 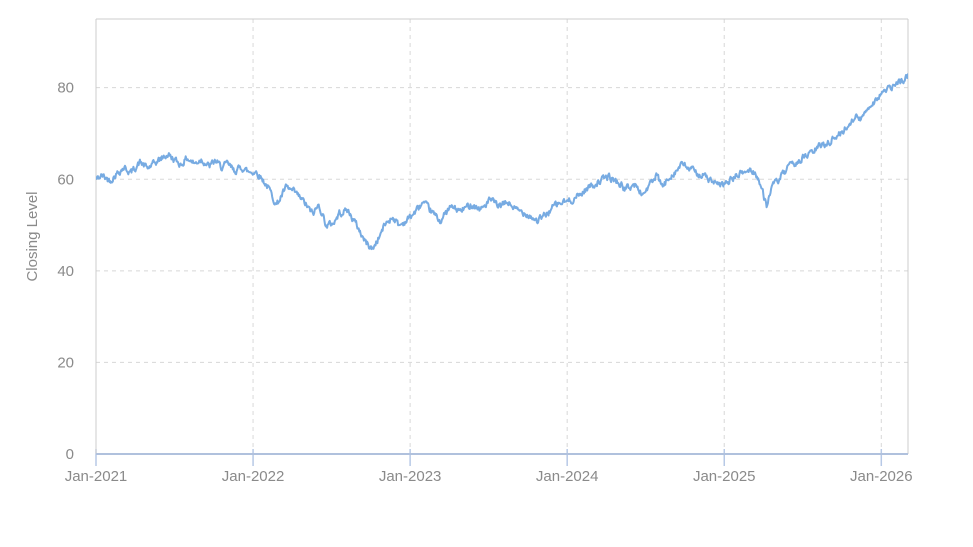 What do you see at coordinates (65, 271) in the screenshot?
I see `y-tick-label-40: 40` at bounding box center [65, 271].